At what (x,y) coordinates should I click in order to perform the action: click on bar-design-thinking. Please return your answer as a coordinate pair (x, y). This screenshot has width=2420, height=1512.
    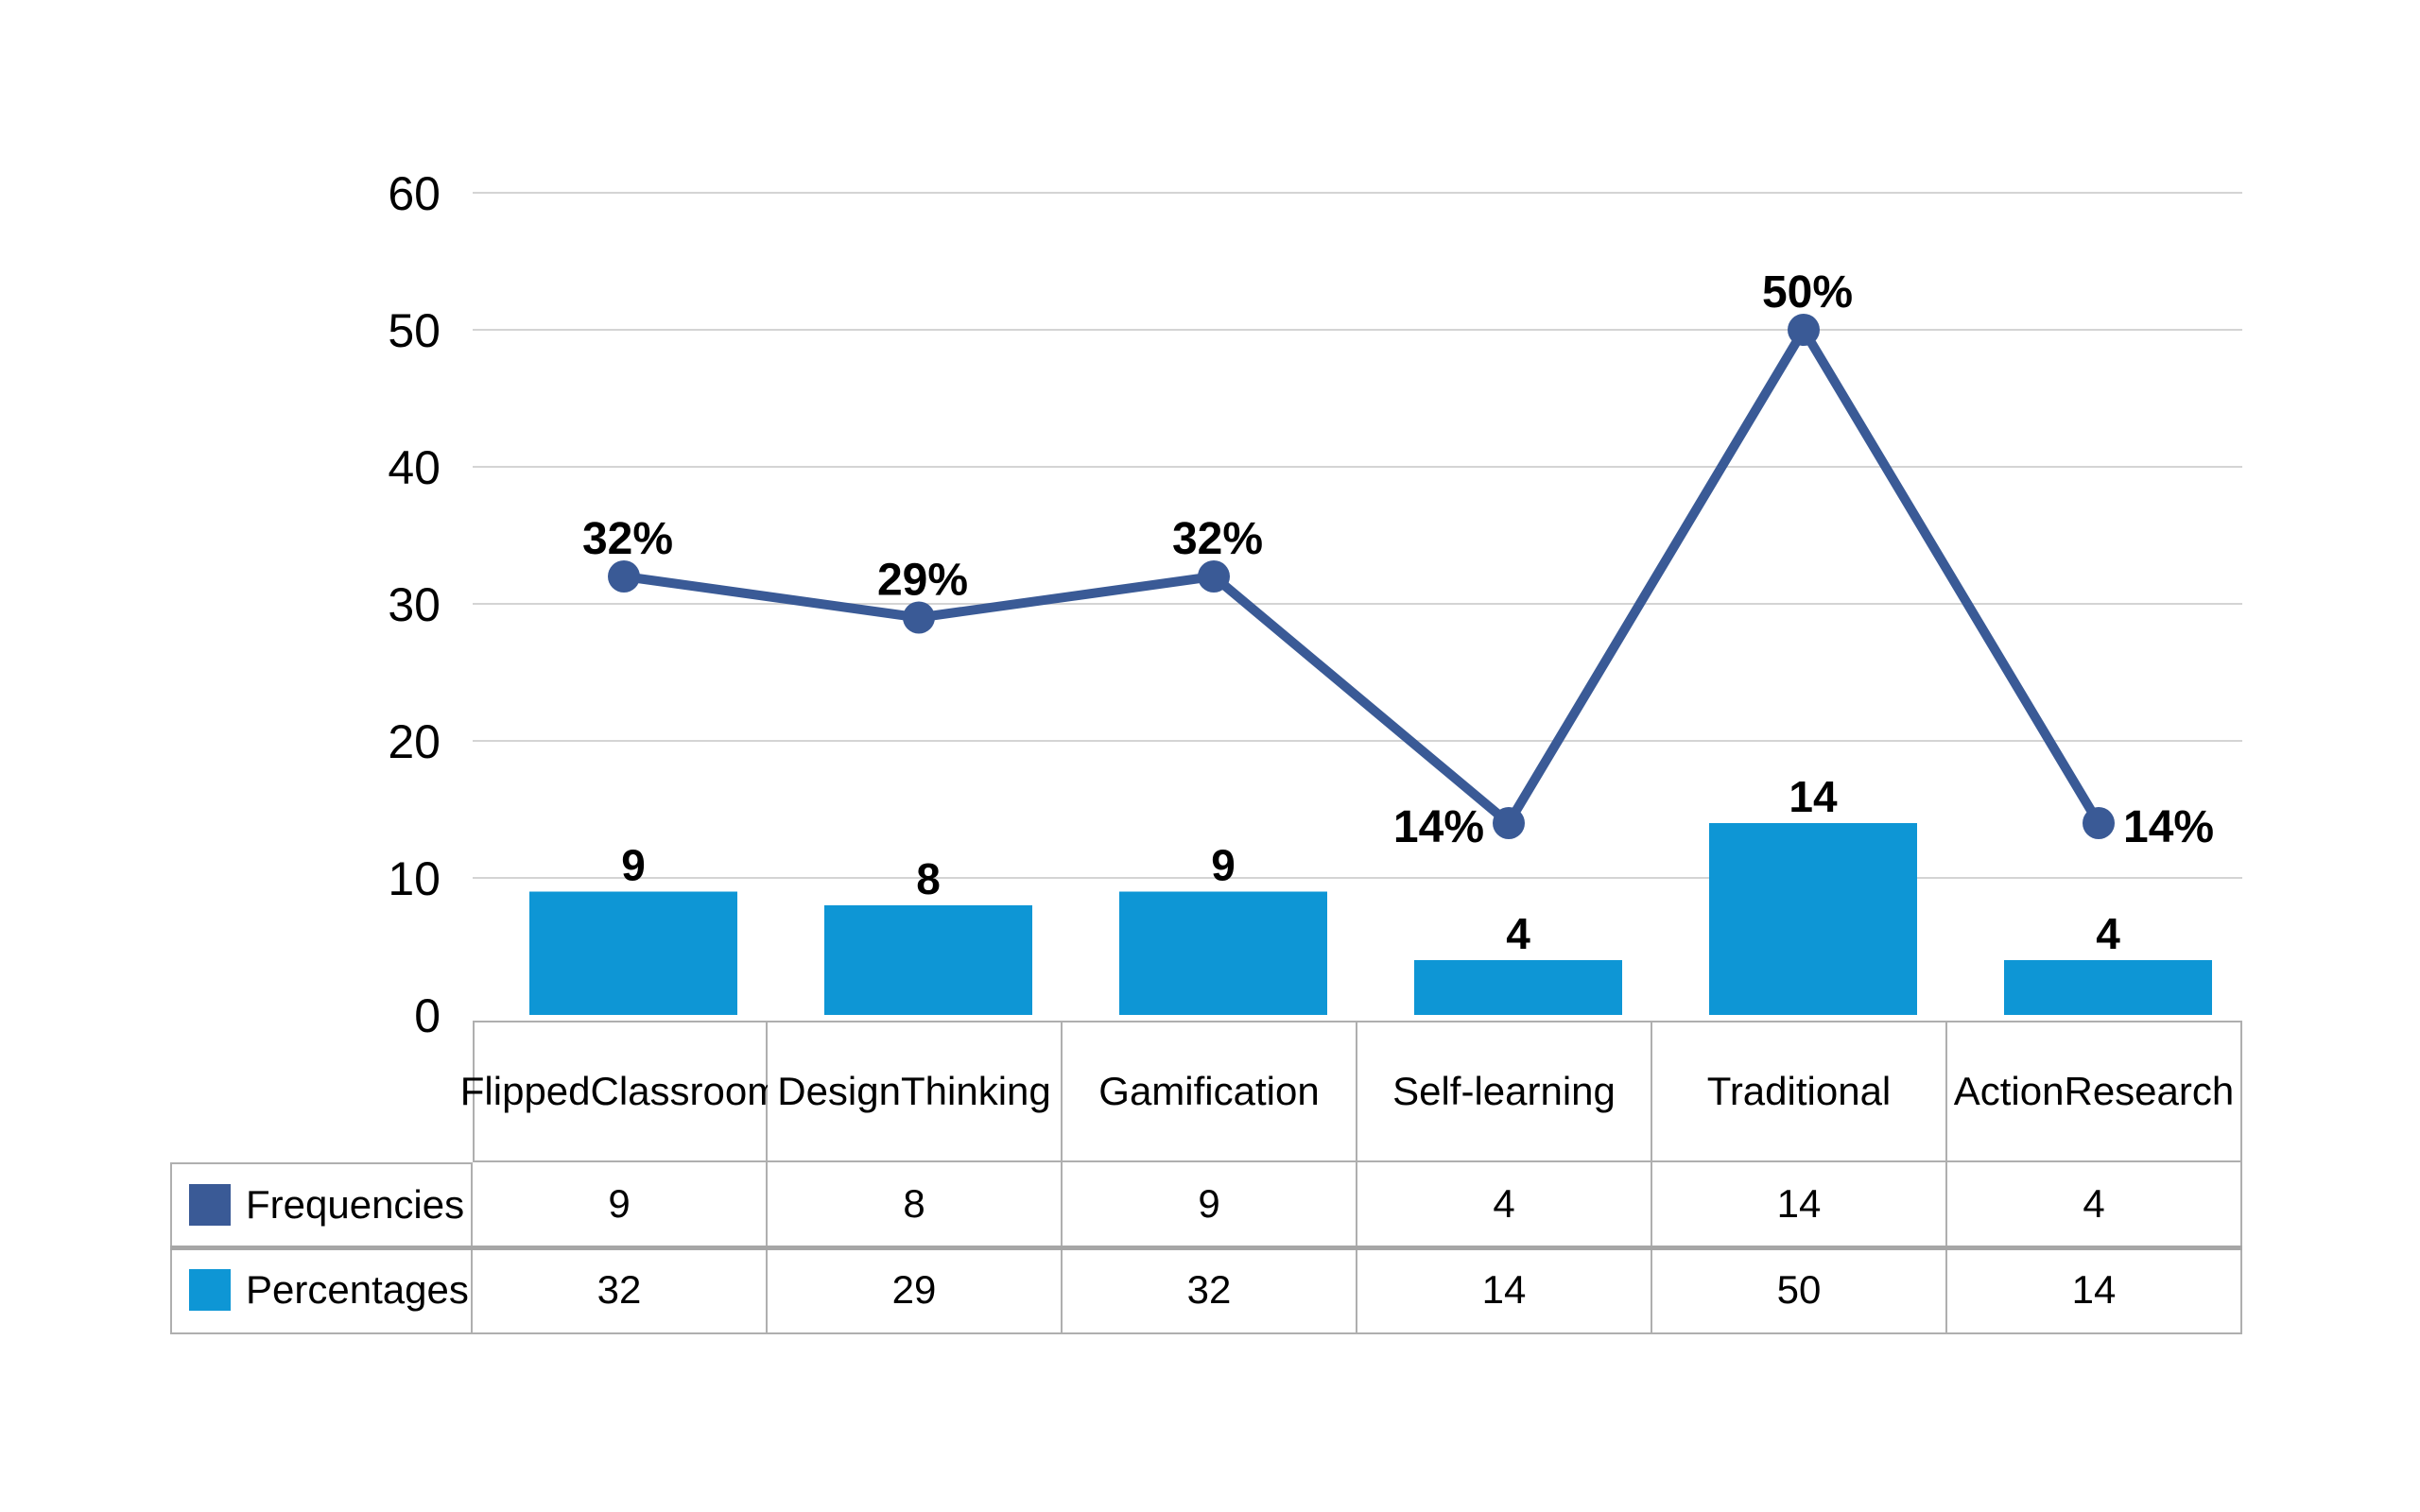
    Looking at the image, I should click on (928, 960).